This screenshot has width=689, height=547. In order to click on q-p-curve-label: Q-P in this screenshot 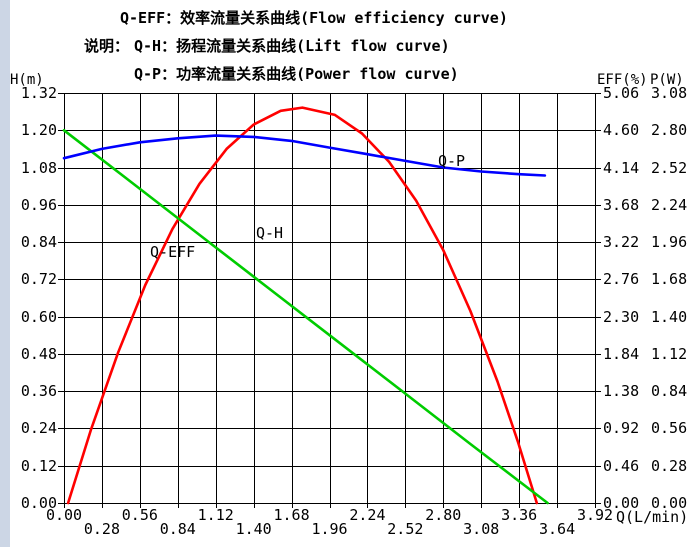, I will do `click(452, 160)`.